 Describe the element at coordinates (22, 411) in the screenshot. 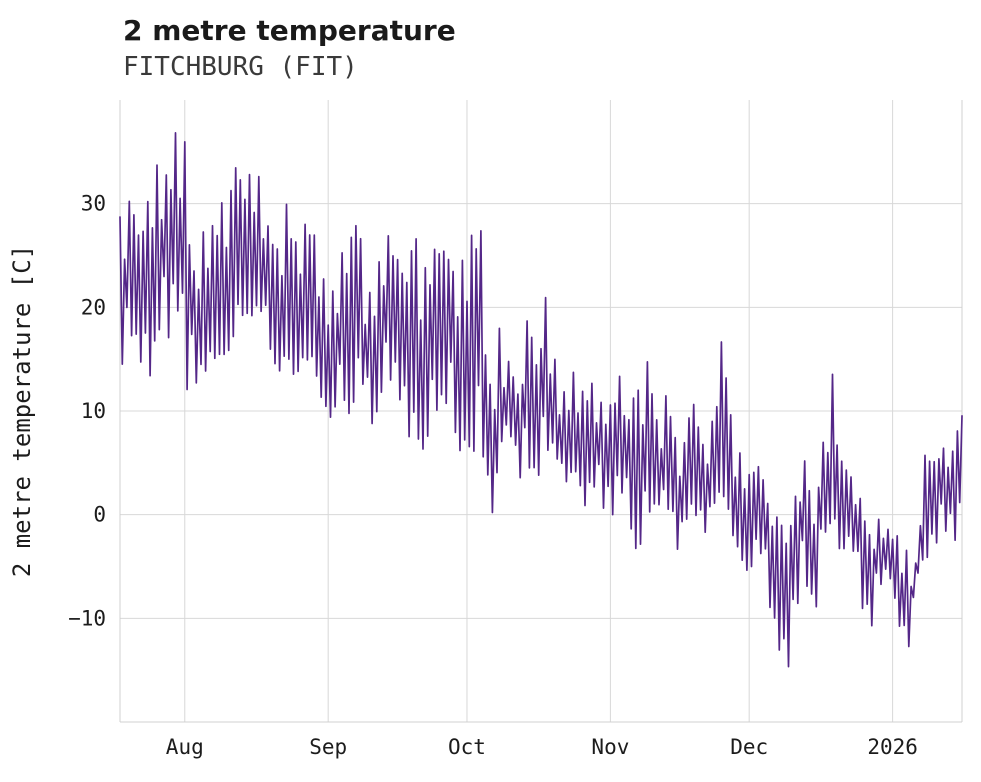

I see `y-axis-label: 2 metre temperature [C]` at that location.